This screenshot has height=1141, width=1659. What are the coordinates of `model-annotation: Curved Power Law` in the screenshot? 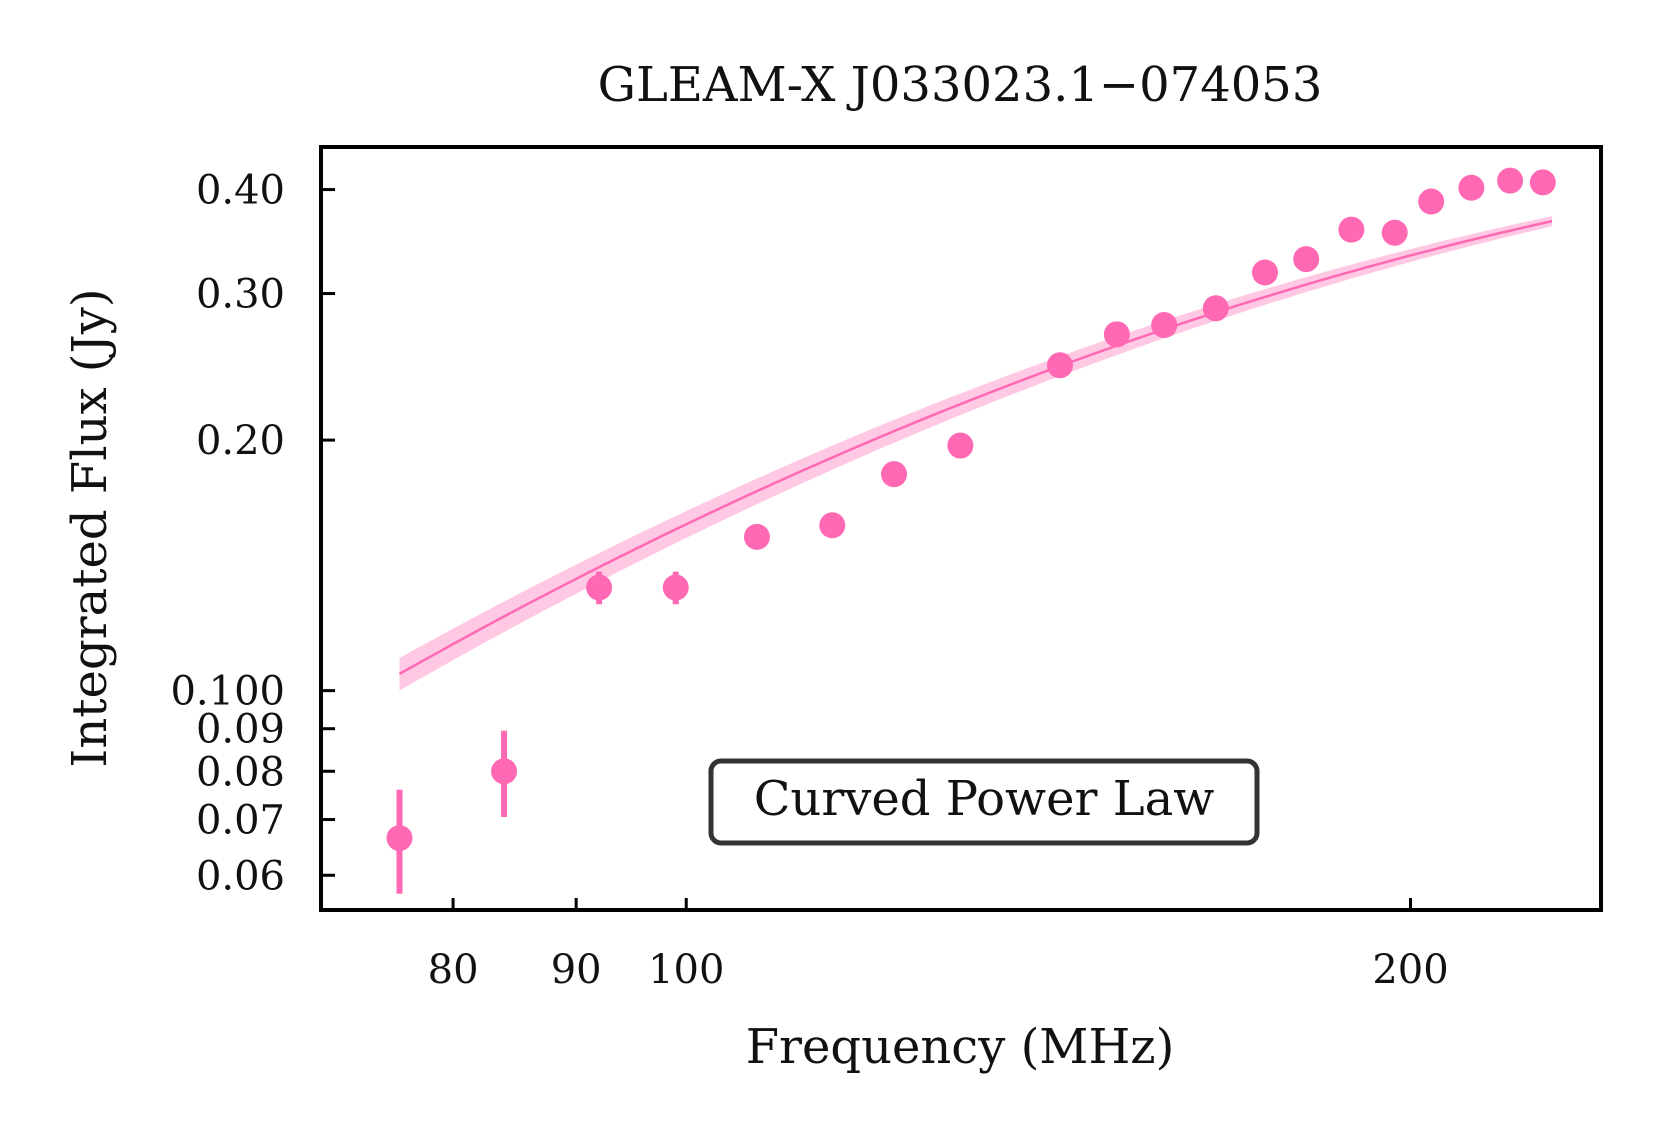 It's located at (984, 802).